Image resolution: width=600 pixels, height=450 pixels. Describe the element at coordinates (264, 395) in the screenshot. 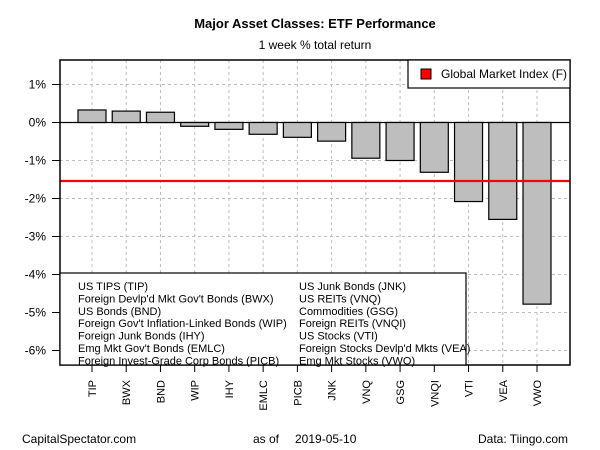

I see `x-tick-label-emlc: EMLC` at that location.